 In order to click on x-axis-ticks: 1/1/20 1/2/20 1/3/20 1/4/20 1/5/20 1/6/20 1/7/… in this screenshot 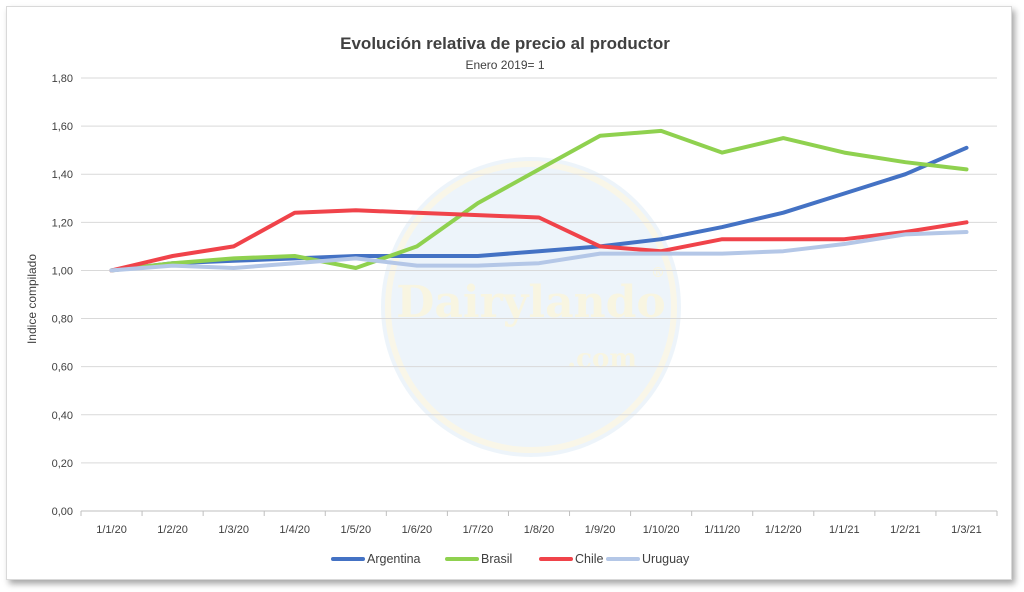, I will do `click(539, 523)`.